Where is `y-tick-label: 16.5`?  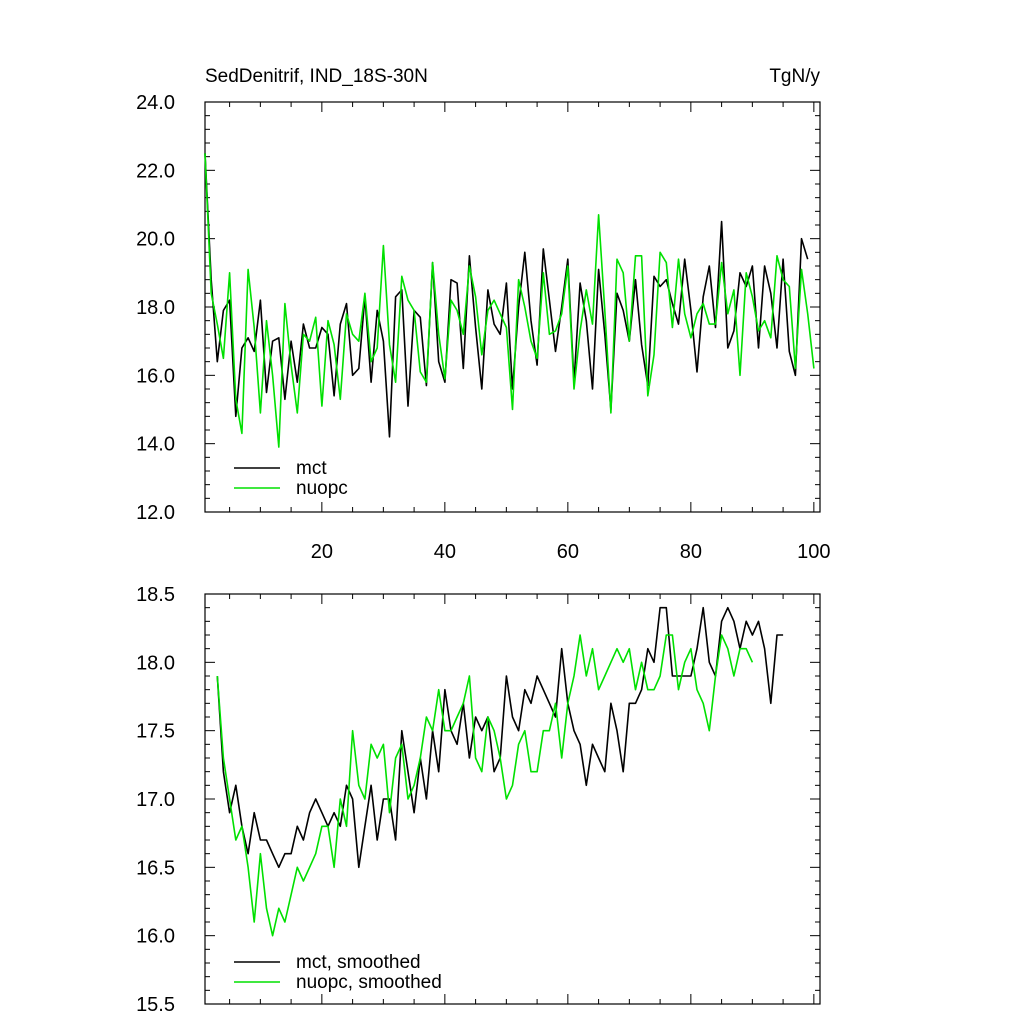 y-tick-label: 16.5 is located at coordinates (155, 868).